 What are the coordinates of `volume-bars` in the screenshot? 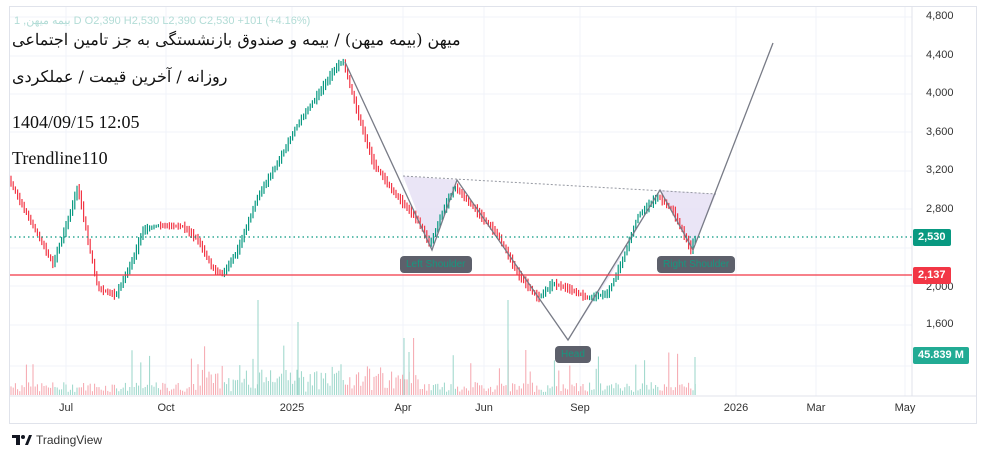 It's located at (353, 347).